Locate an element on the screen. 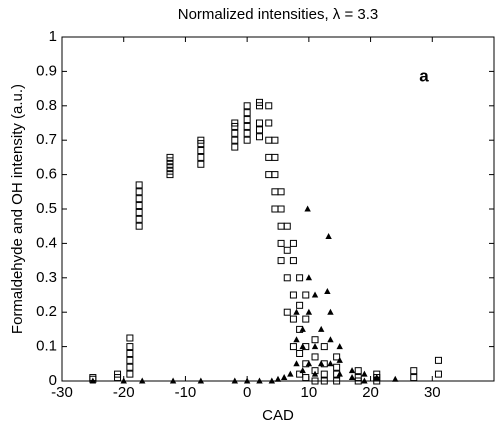  x-tick-label: 30 is located at coordinates (432, 392).